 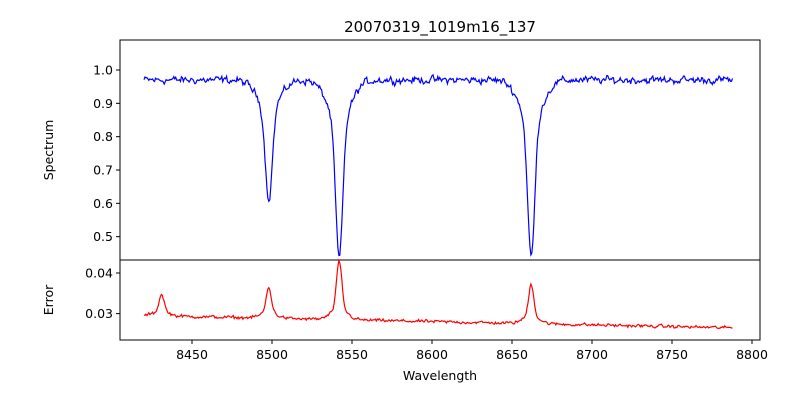 What do you see at coordinates (440, 27) in the screenshot?
I see `chart-title: 20070319_1019m16_137` at bounding box center [440, 27].